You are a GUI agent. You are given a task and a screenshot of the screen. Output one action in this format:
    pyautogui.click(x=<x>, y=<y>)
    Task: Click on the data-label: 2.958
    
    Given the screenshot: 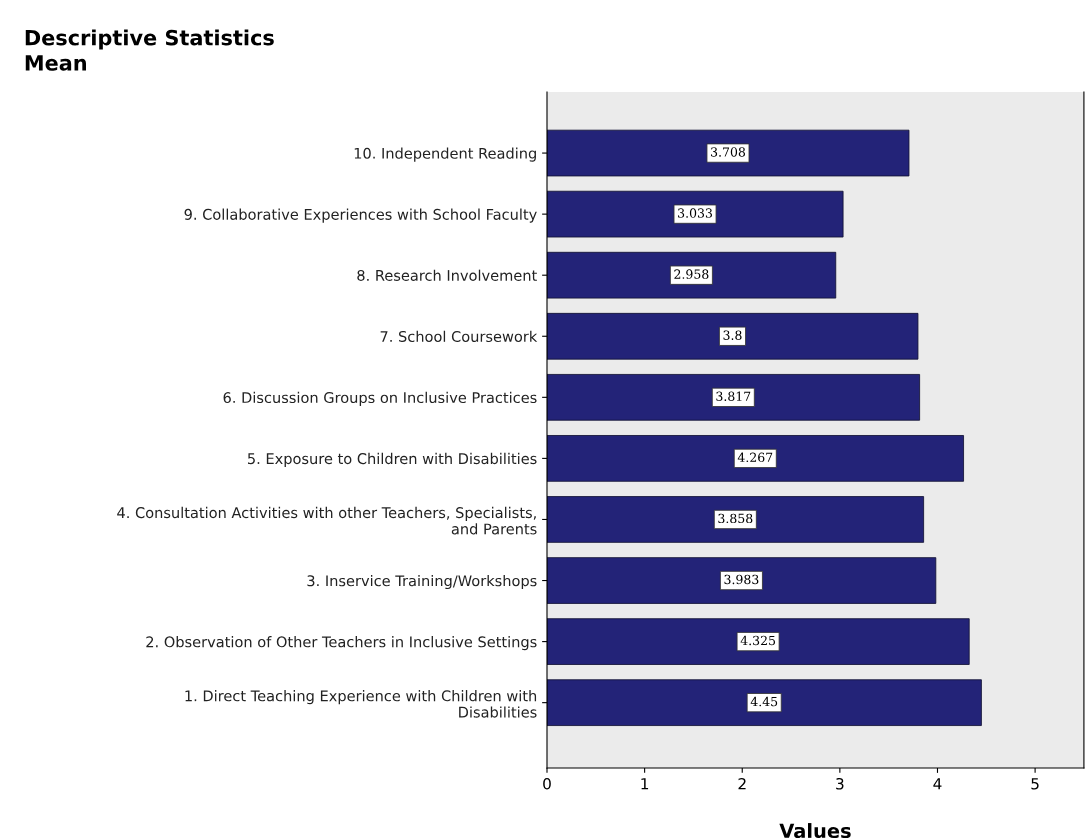 What is the action you would take?
    pyautogui.click(x=691, y=274)
    